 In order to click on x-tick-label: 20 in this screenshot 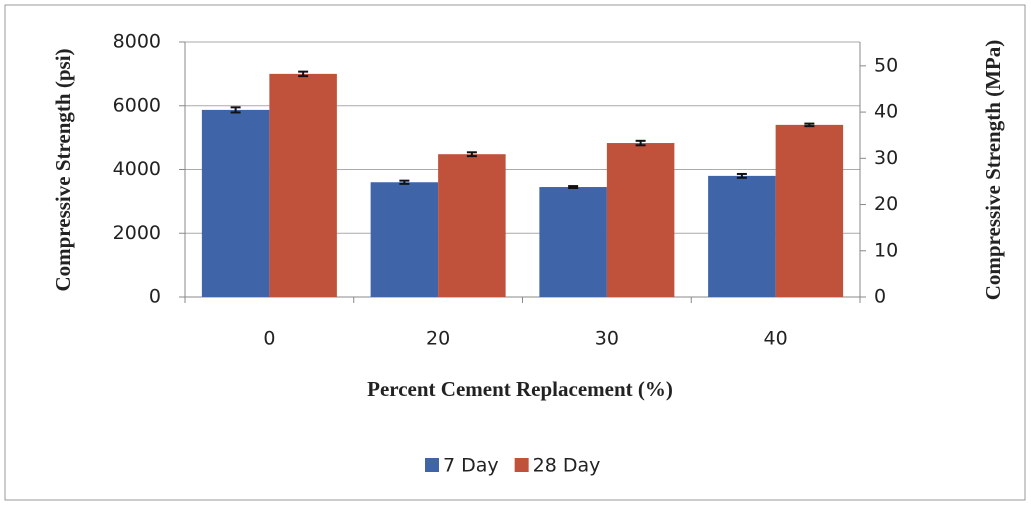, I will do `click(438, 339)`.